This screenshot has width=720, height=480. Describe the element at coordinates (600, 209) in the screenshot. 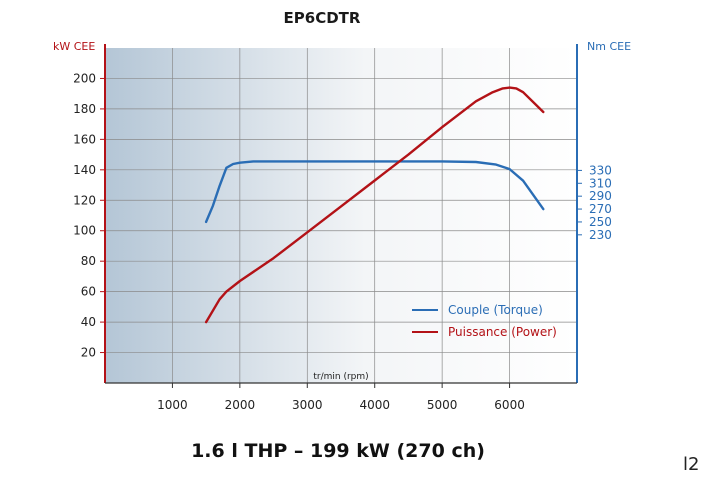

I see `right-tick-label: 270` at that location.